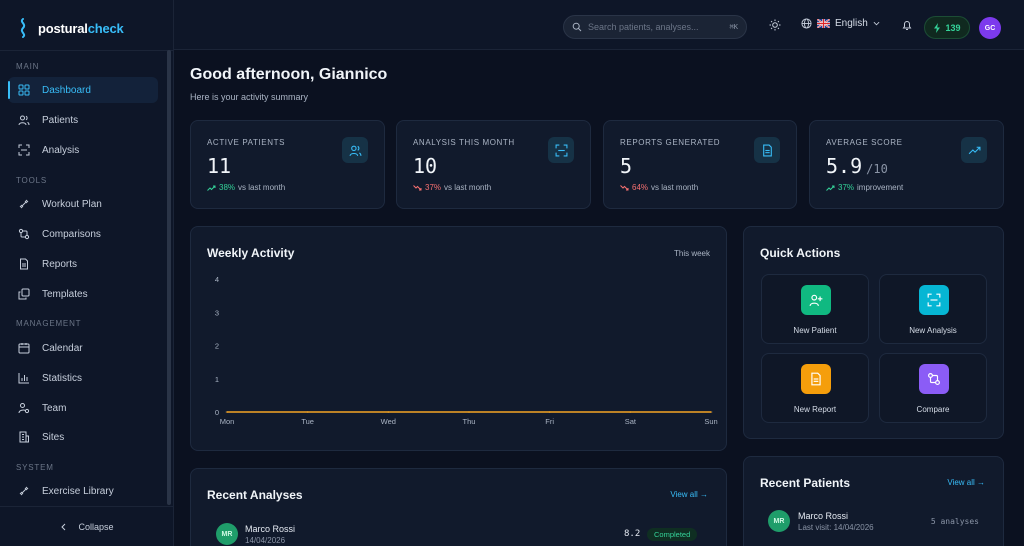 The image size is (1024, 546). What do you see at coordinates (66, 90) in the screenshot?
I see `sidebar-item-label: Dashboard` at bounding box center [66, 90].